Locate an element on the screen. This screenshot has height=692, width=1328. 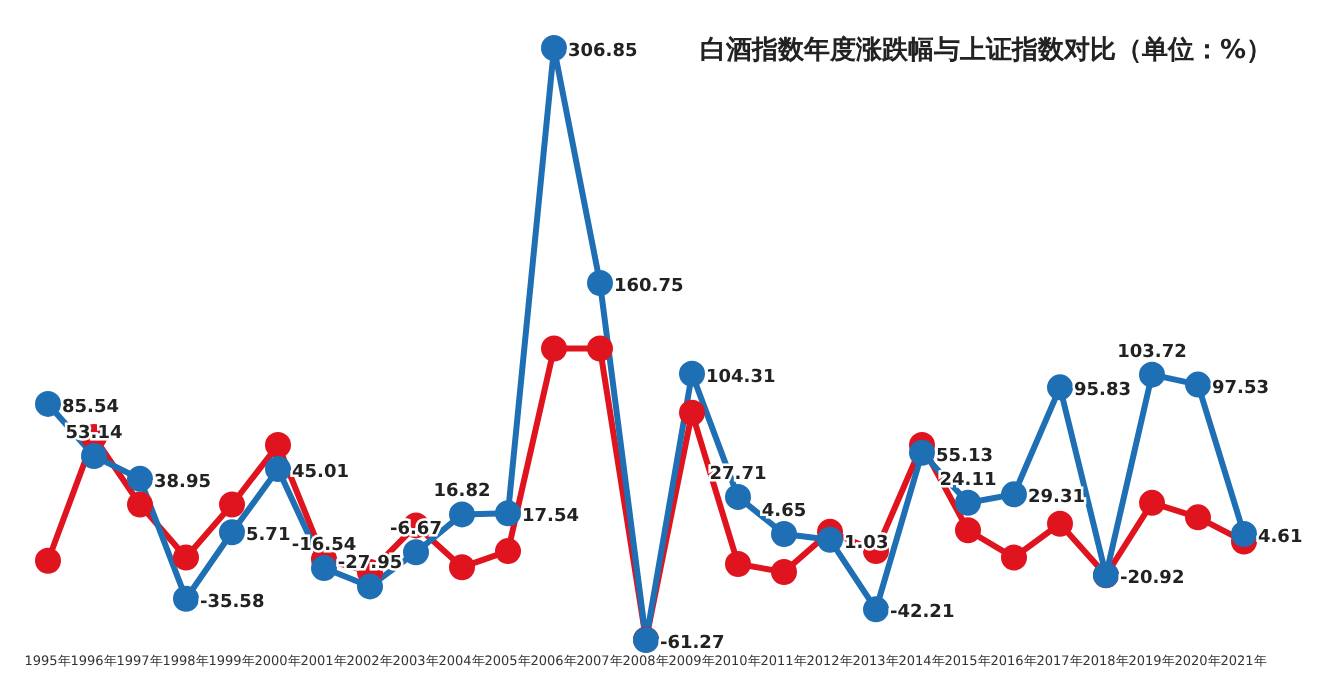
data-label: 104.31 is located at coordinates (741, 377).